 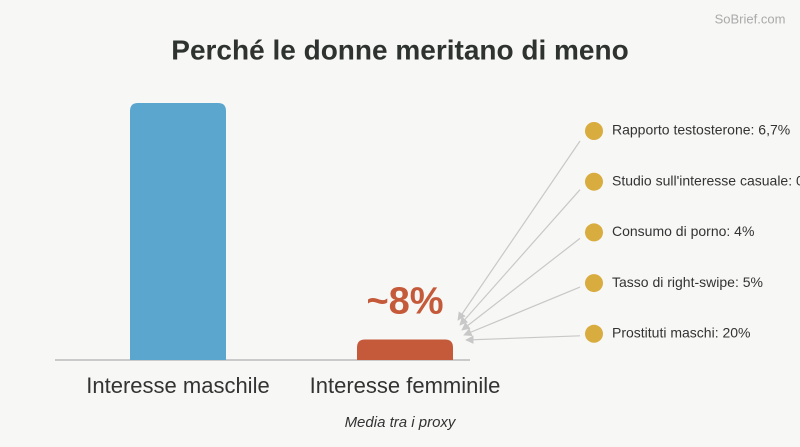 What do you see at coordinates (401, 422) in the screenshot?
I see `subtitle: Media tra i proxy` at bounding box center [401, 422].